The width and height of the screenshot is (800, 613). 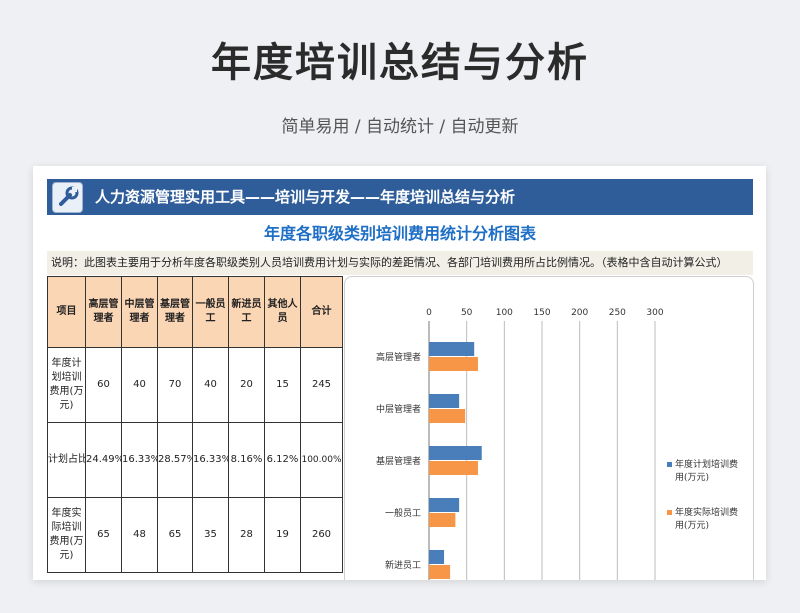 I want to click on table-cell: 28.57%, so click(x=175, y=460).